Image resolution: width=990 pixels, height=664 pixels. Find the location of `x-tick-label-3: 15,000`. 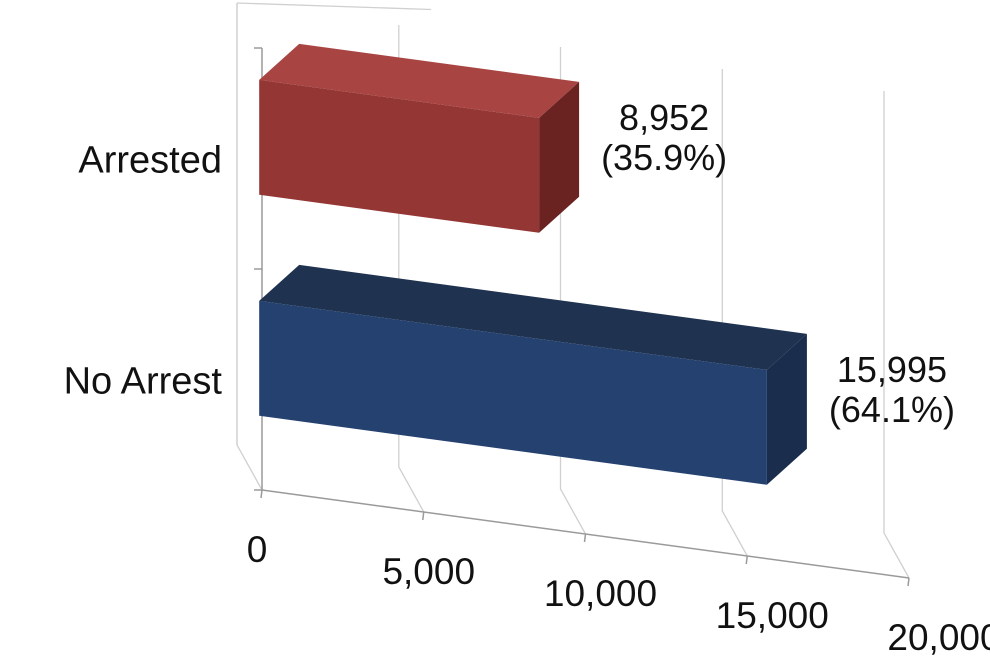

x-tick-label-3: 15,000 is located at coordinates (772, 615).